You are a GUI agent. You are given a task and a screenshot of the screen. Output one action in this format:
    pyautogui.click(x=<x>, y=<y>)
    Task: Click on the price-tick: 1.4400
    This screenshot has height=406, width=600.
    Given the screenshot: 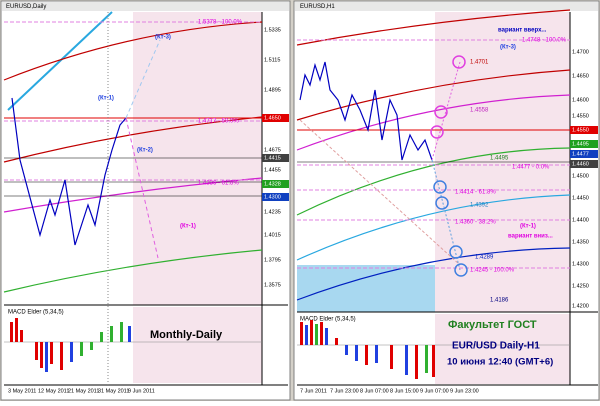 What is the action you would take?
    pyautogui.click(x=580, y=220)
    